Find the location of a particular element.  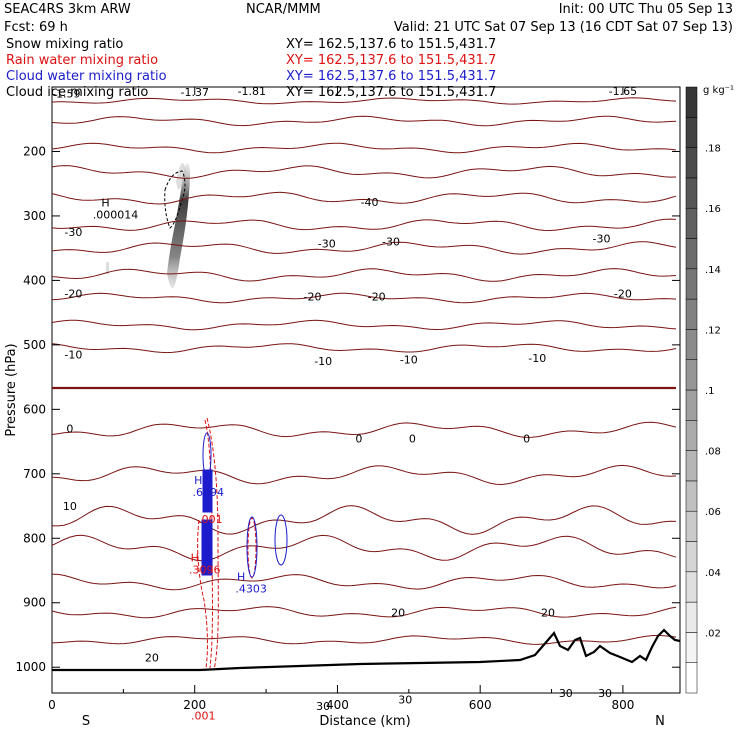

isotherm-label: -1.81 is located at coordinates (252, 91).